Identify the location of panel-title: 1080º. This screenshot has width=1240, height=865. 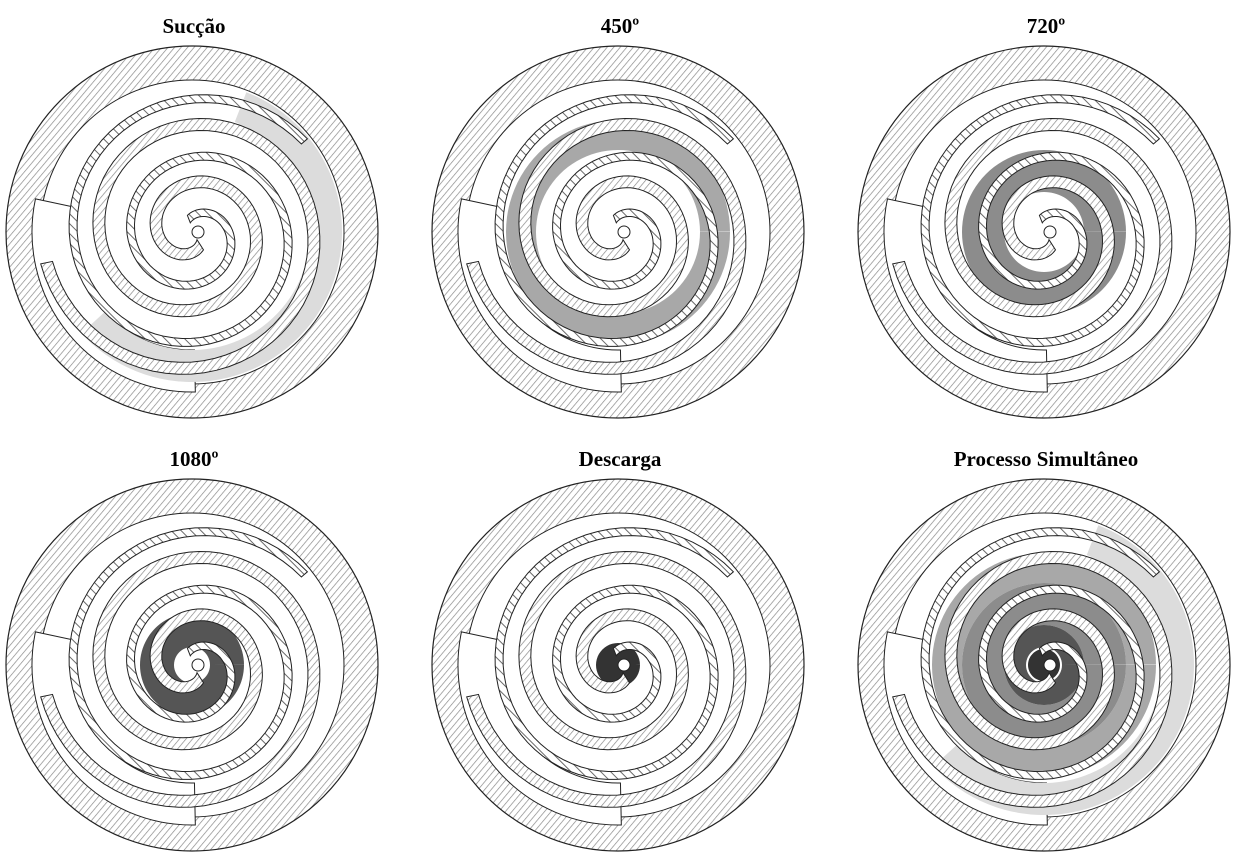
(194, 459).